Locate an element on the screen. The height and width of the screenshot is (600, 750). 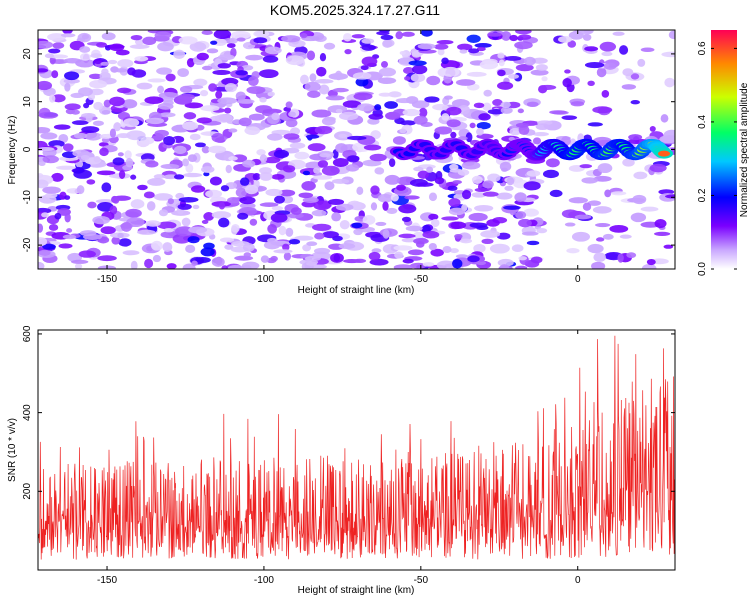
colorbar-tick-label: 0.0 is located at coordinates (702, 269).